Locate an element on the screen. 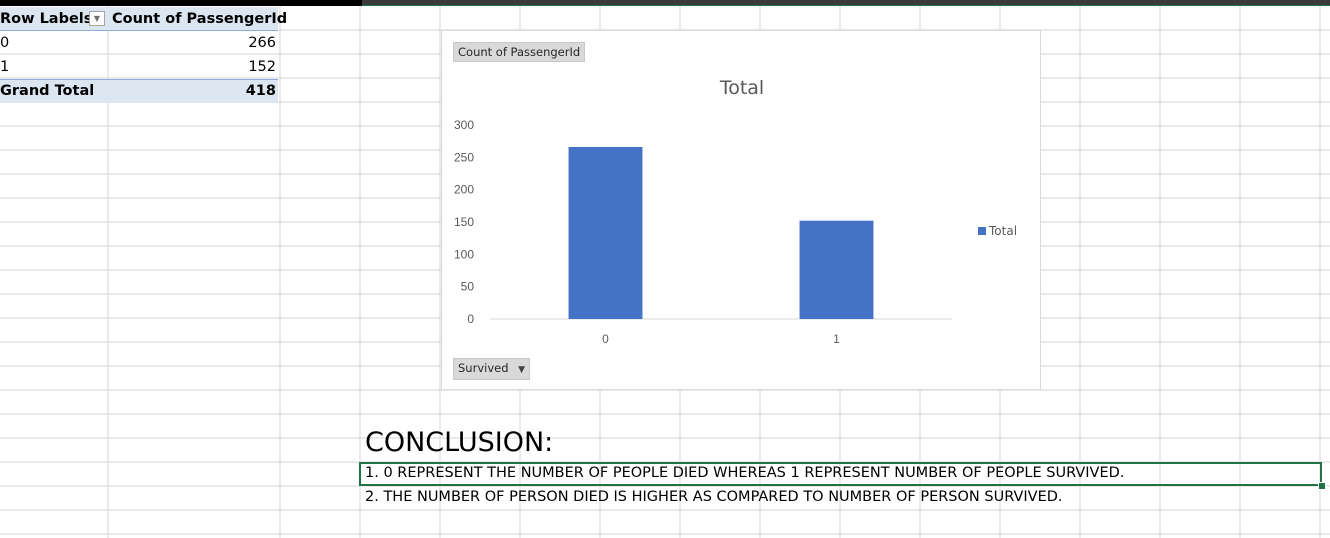  row-labels-filter-icon: ▼ is located at coordinates (97, 18).